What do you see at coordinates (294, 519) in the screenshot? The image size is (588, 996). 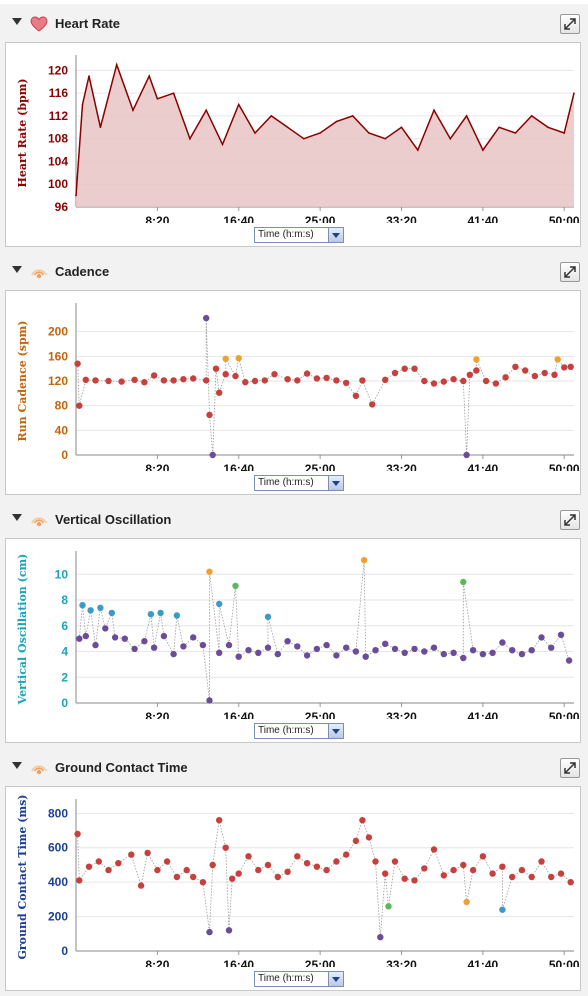 I see `panel-header: Vertical Oscillation` at bounding box center [294, 519].